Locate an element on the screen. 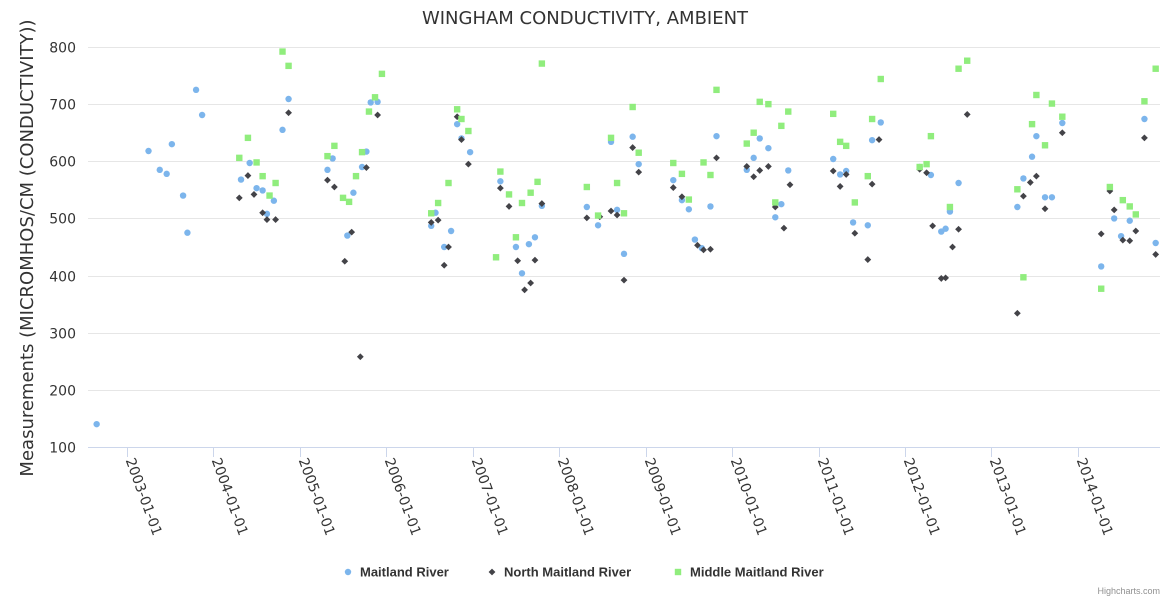  legend-item-north-maitland-river: North Maitland River is located at coordinates (560, 572).